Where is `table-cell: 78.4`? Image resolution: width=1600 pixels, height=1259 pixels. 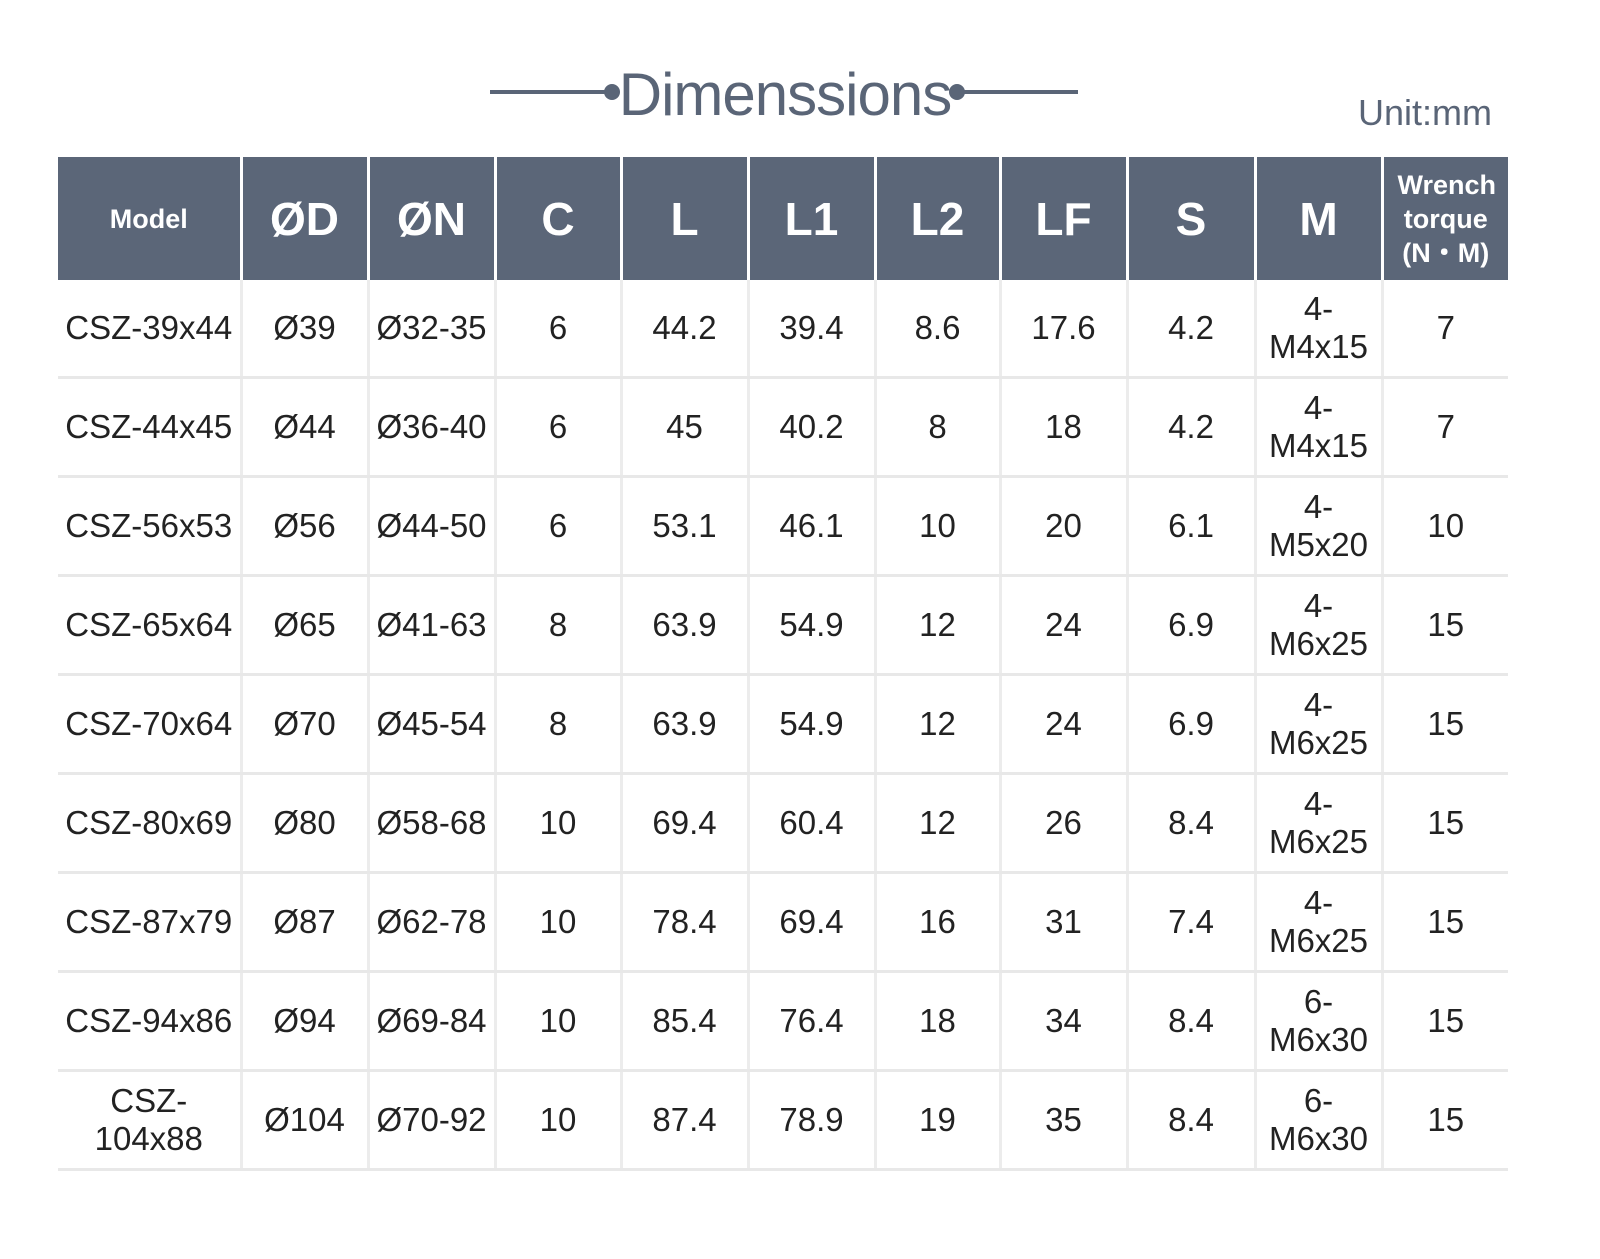
table-cell: 78.4 is located at coordinates (684, 922).